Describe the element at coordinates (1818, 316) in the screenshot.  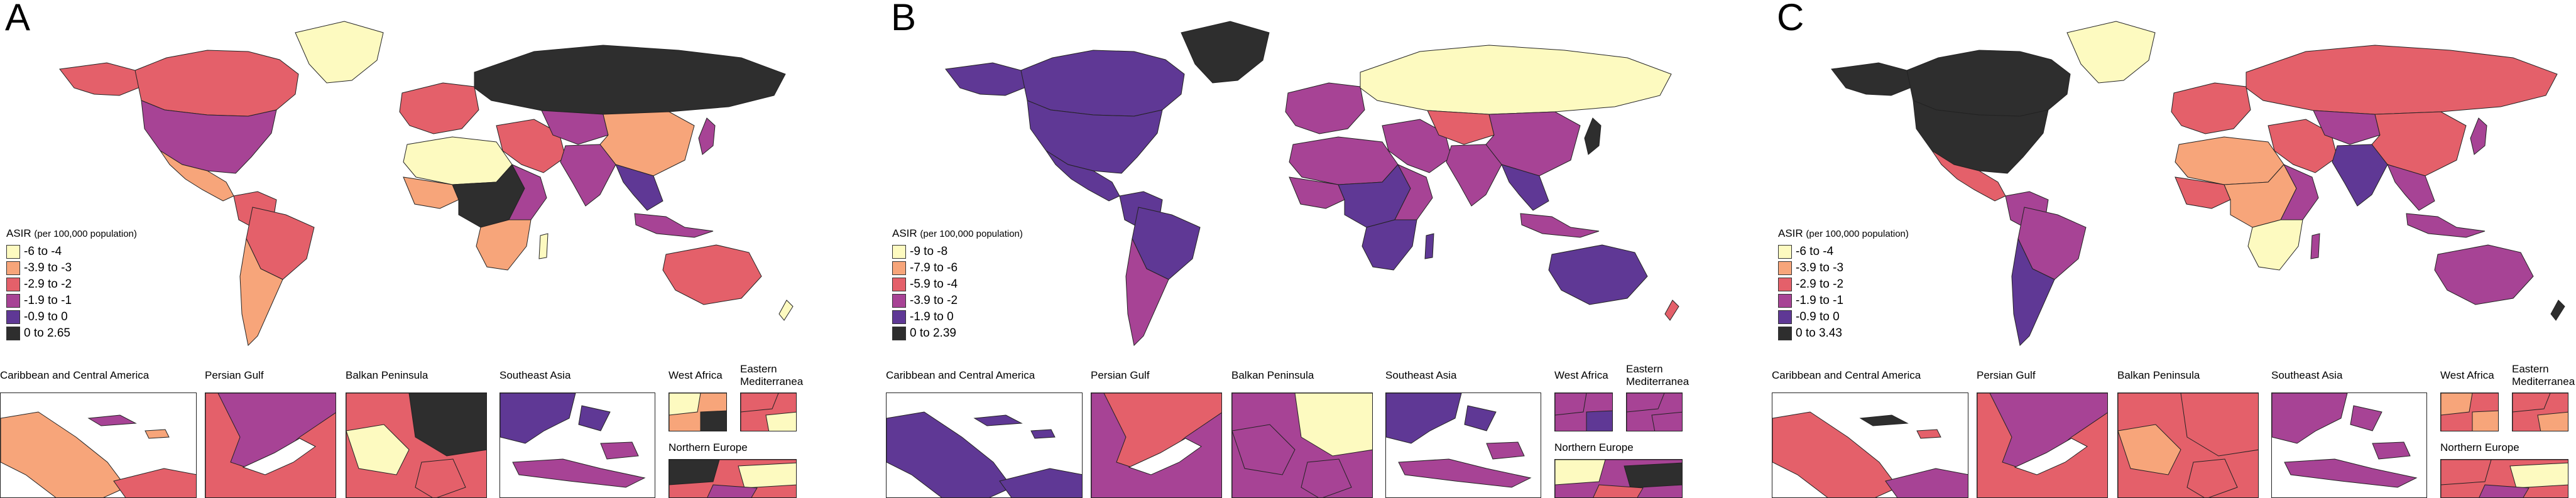
I see `legend-label: -0.9 to 0` at that location.